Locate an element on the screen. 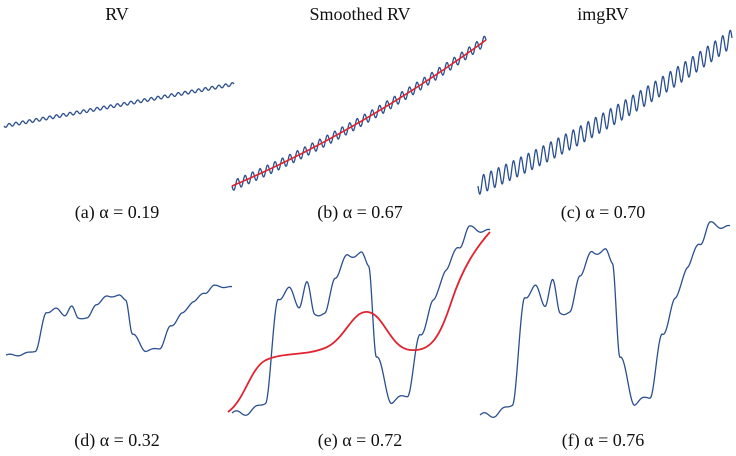  signal-line-a is located at coordinates (119, 105).